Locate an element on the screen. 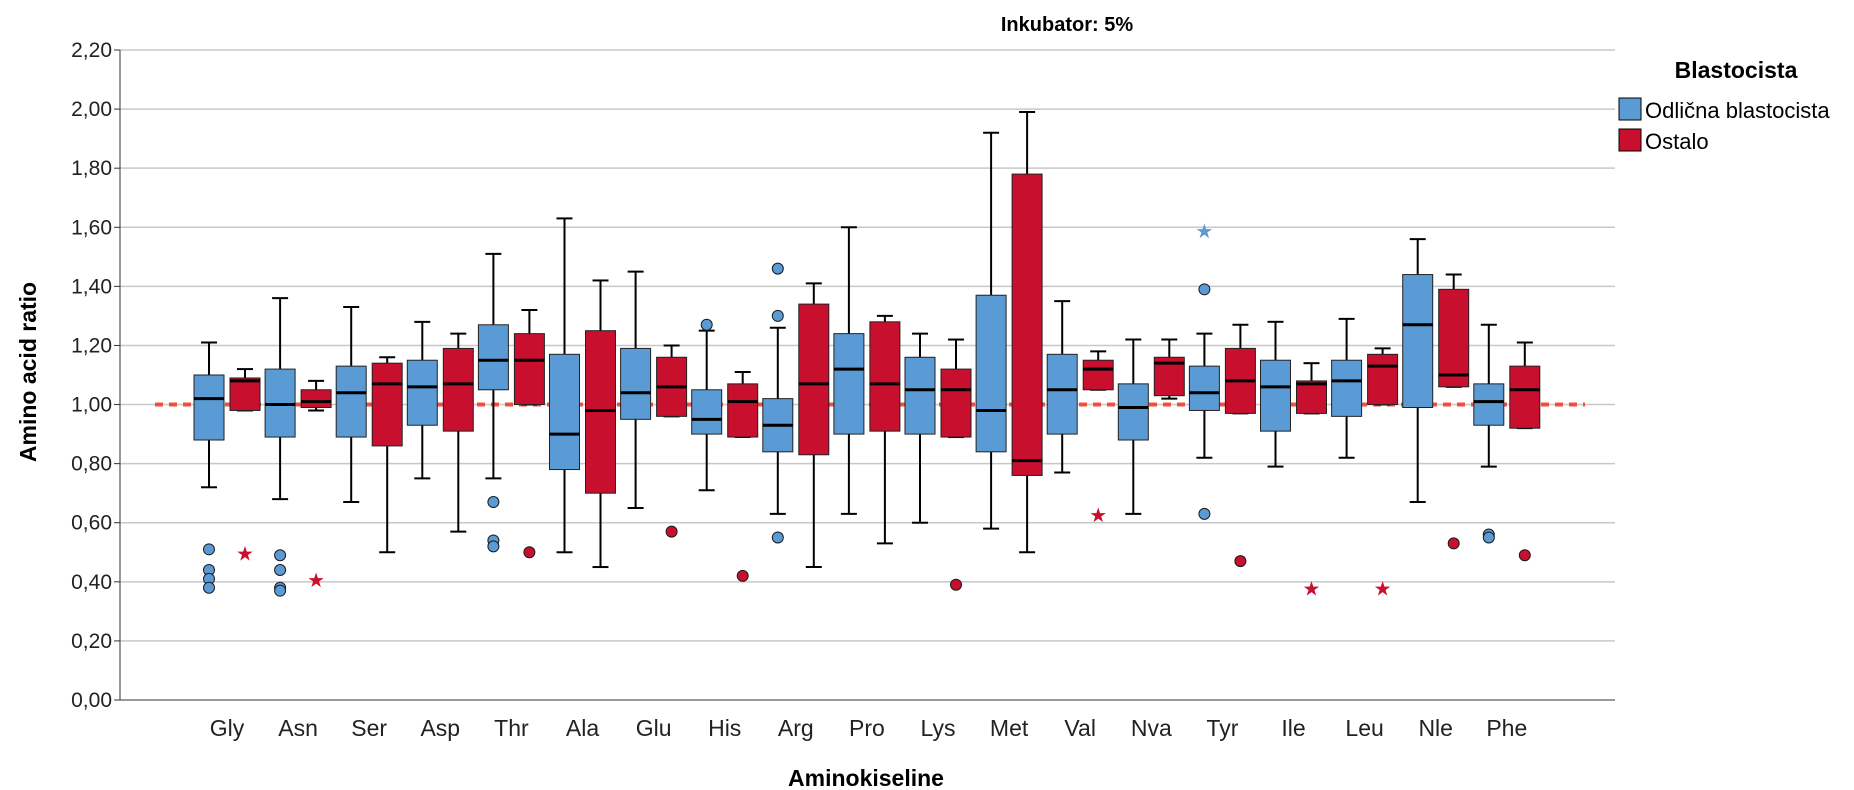 The width and height of the screenshot is (1854, 790). box-ser-odlicna is located at coordinates (351, 405).